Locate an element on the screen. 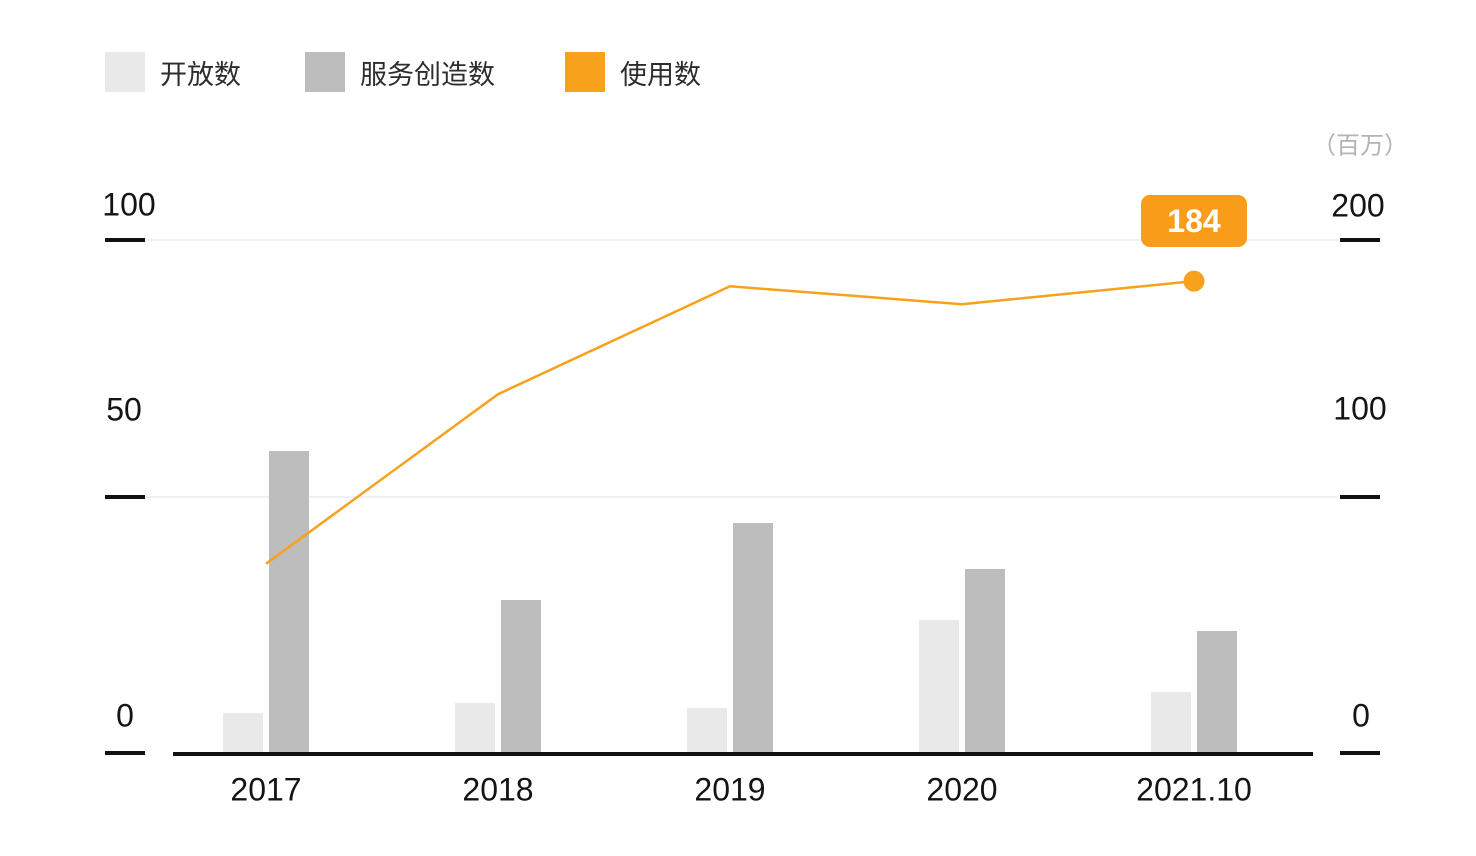 Image resolution: width=1476 pixels, height=856 pixels. bar-open-count-2017 is located at coordinates (243, 733).